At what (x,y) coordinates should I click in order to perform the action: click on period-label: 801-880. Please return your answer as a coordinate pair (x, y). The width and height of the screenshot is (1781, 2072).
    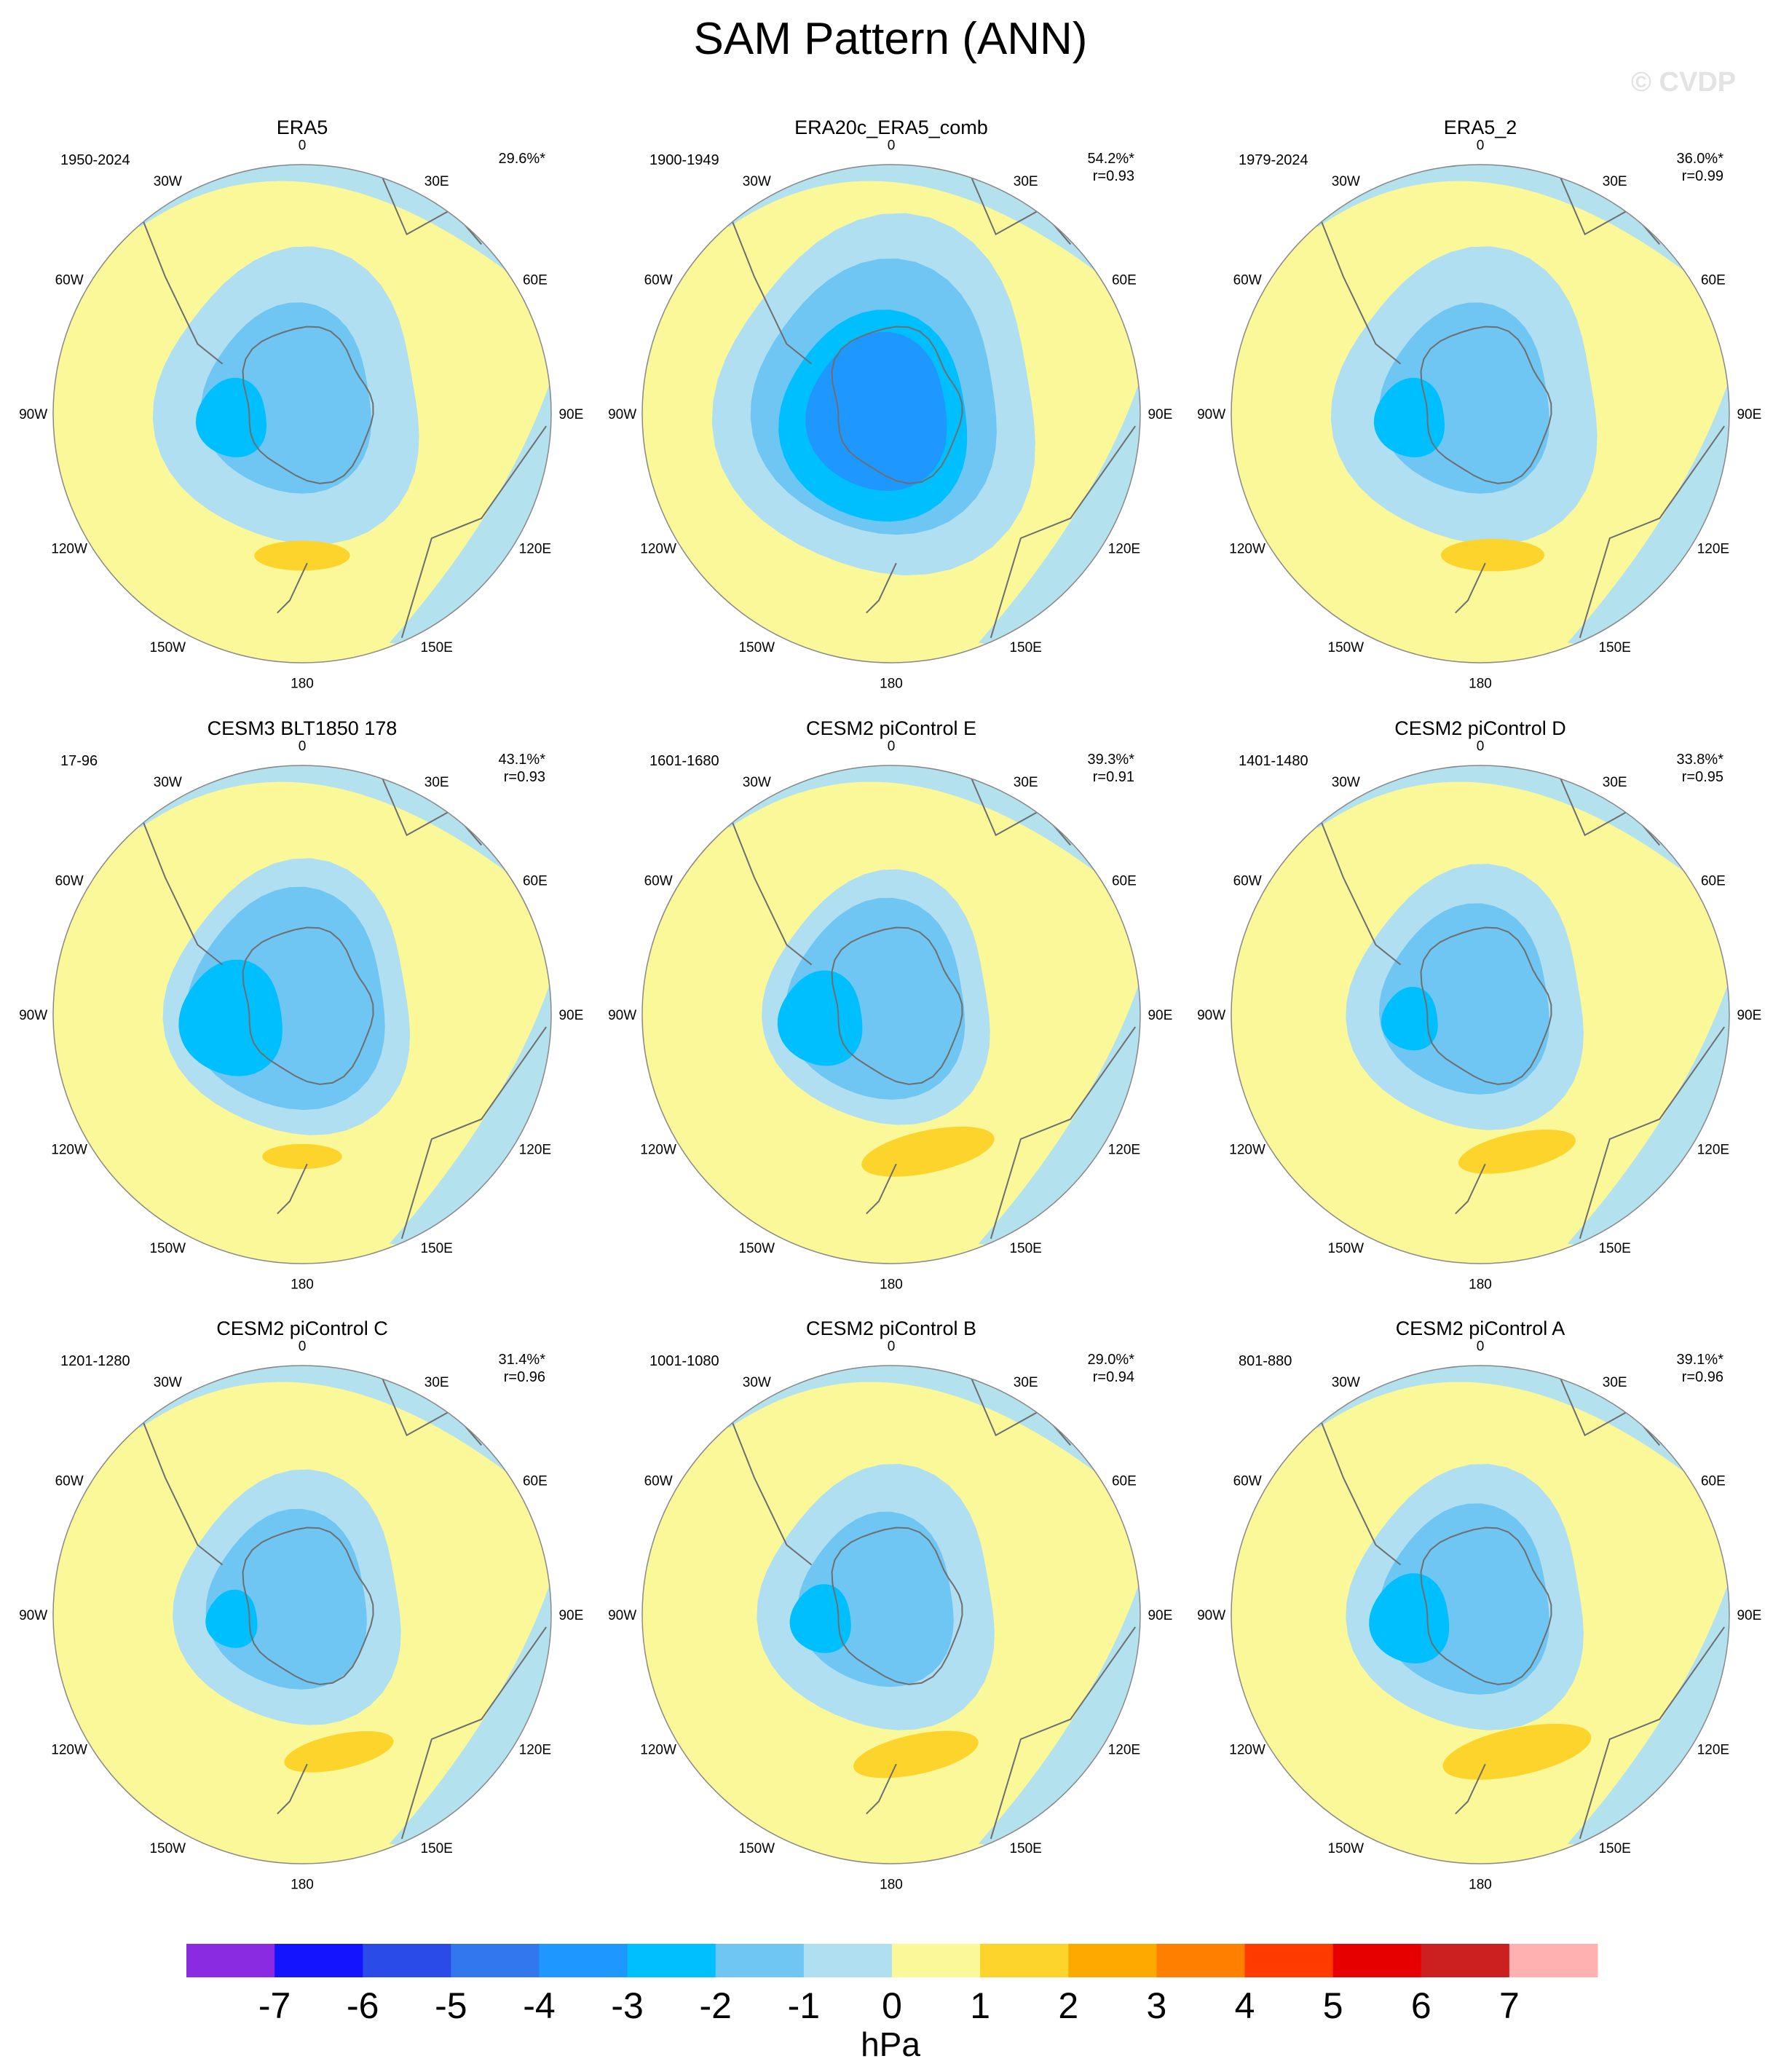
    Looking at the image, I should click on (1265, 1361).